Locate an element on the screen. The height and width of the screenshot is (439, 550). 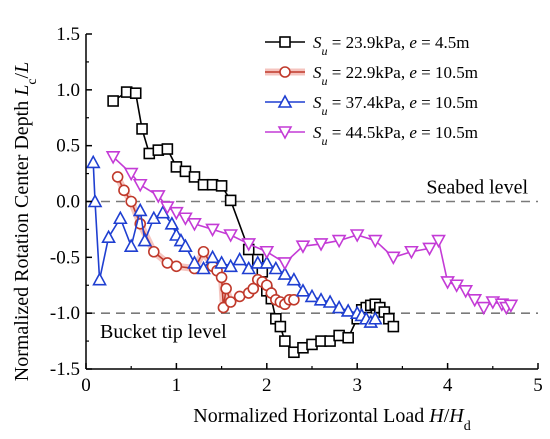
legend-label: Su = 37.4kPa, e = 10.5m is located at coordinates (395, 105).